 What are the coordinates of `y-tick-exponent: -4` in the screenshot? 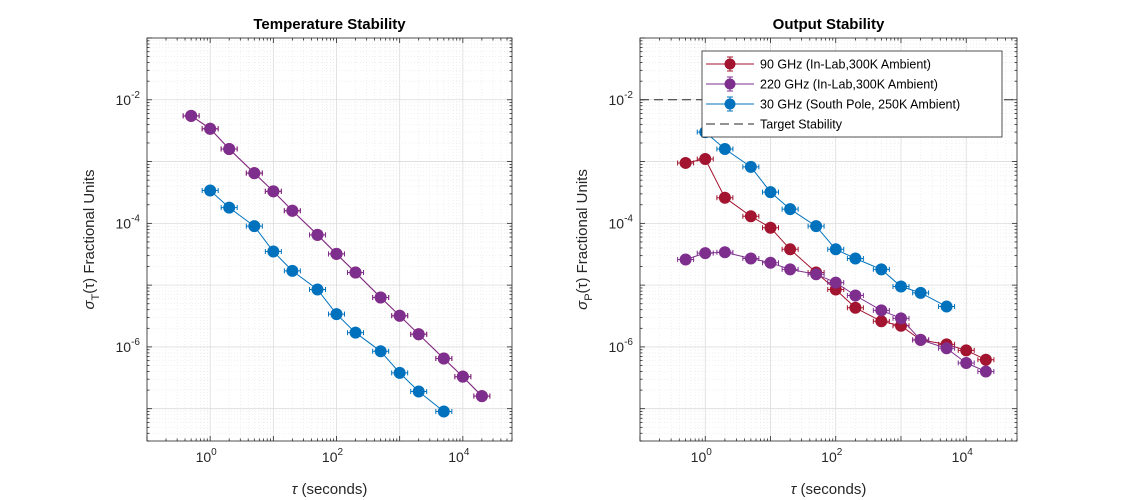 It's located at (628, 218).